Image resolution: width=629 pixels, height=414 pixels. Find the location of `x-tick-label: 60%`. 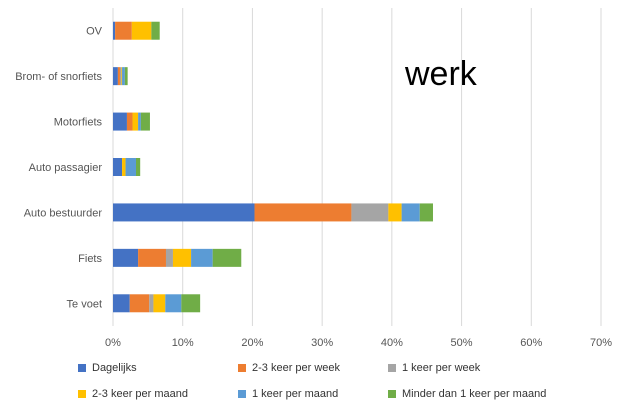

x-tick-label: 60% is located at coordinates (531, 343).